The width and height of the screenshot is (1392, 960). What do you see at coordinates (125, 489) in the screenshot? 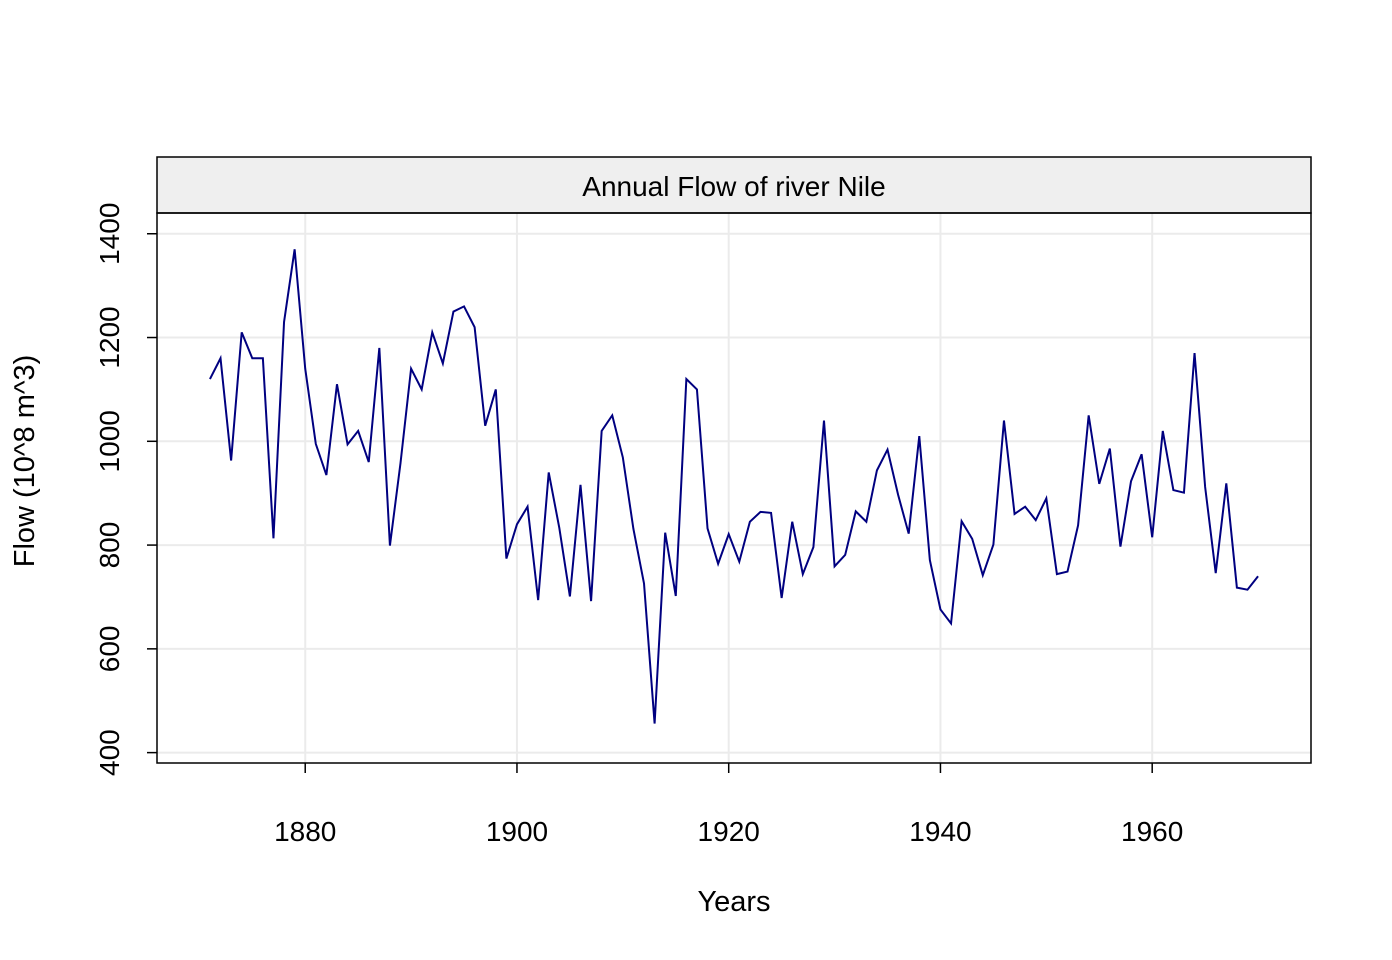
I see `y-axis: 400 600 800 1000 1200 1400` at bounding box center [125, 489].